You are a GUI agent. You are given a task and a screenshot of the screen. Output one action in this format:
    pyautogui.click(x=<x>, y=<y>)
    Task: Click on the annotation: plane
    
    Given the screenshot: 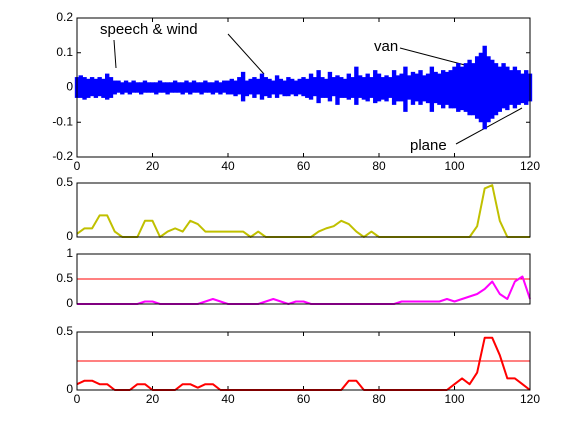 What is the action you would take?
    pyautogui.click(x=428, y=145)
    